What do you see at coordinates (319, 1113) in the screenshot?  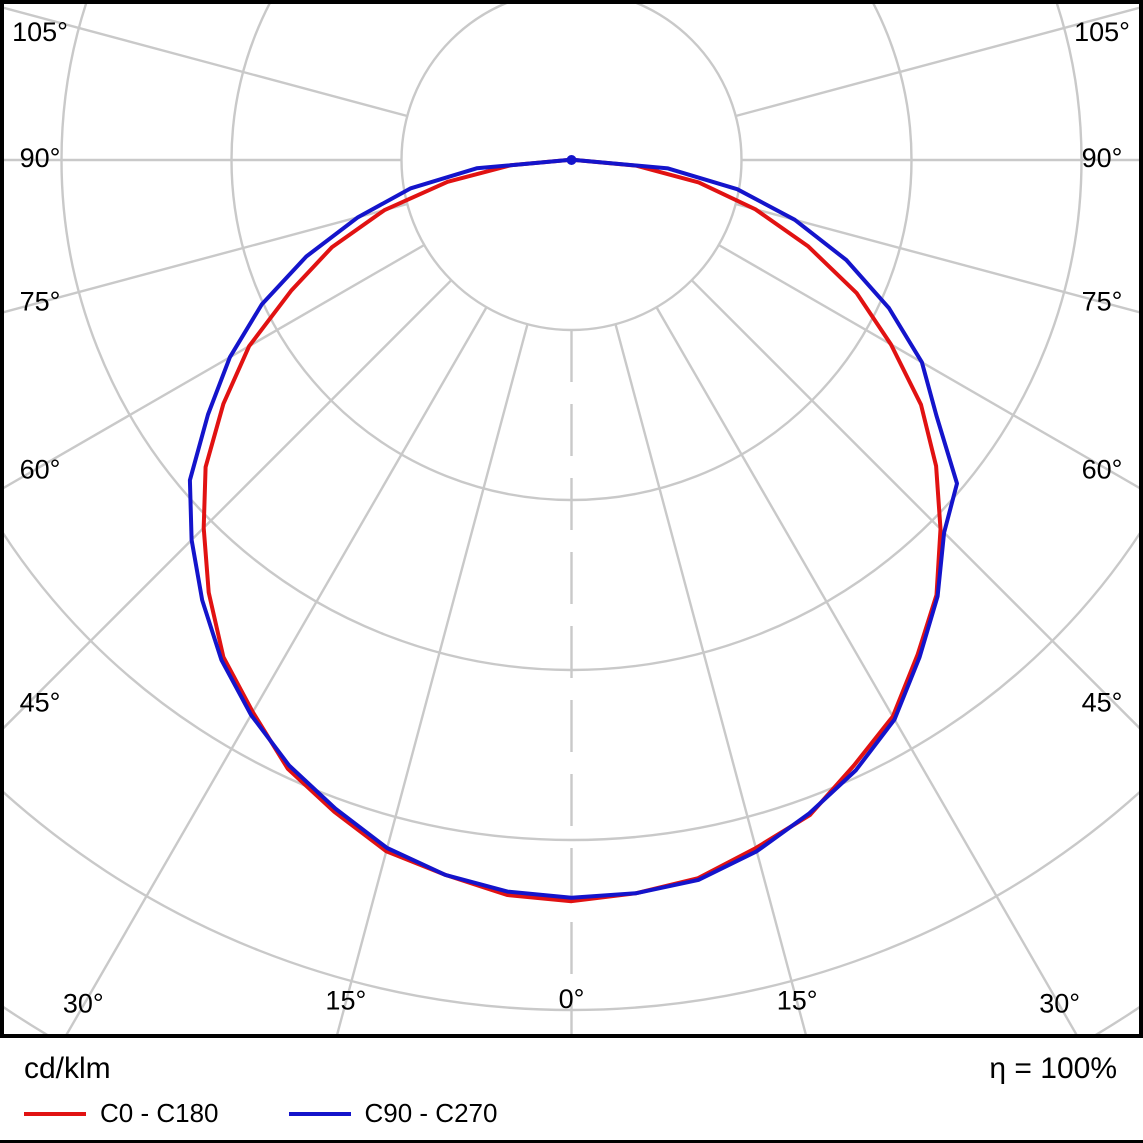 I see `legend-swatch-c90-c270` at bounding box center [319, 1113].